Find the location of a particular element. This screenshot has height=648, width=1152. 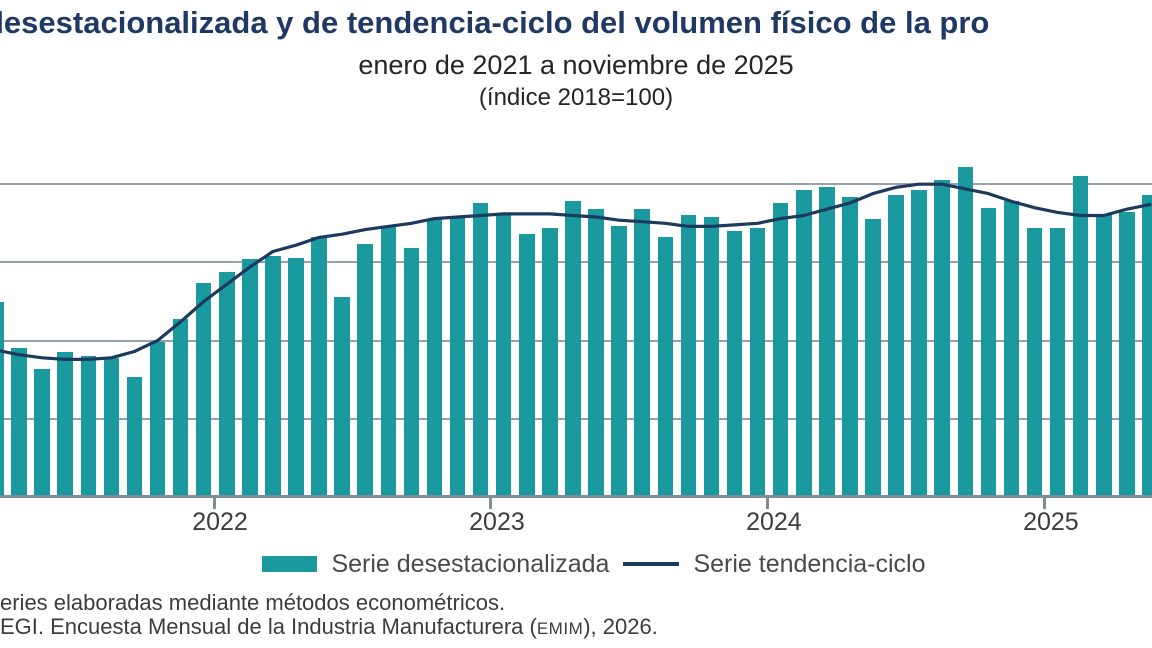

x-axis-year-label: 2023 is located at coordinates (497, 522).